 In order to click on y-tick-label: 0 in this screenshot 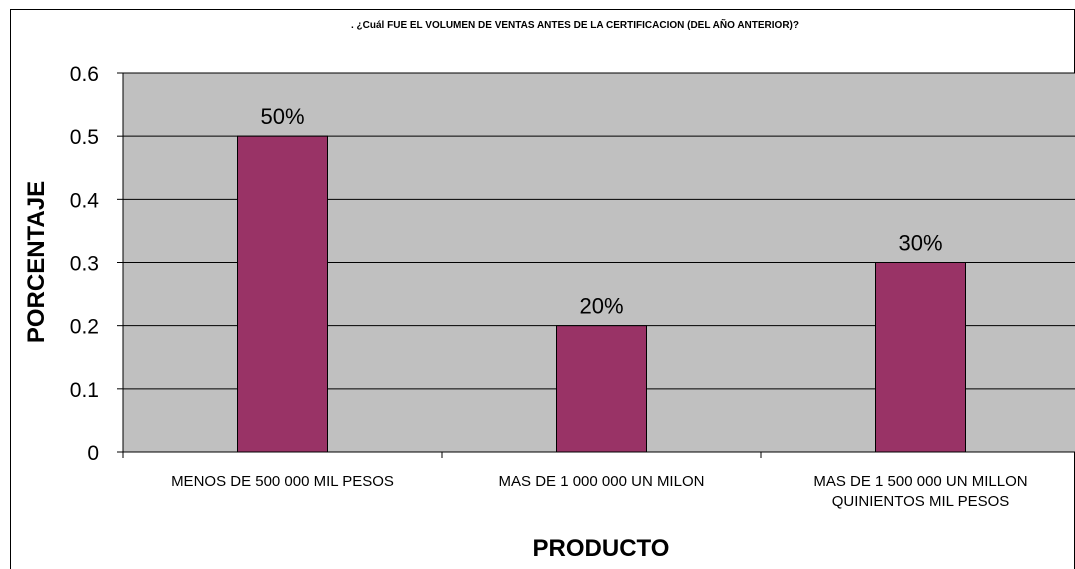, I will do `click(93, 453)`.